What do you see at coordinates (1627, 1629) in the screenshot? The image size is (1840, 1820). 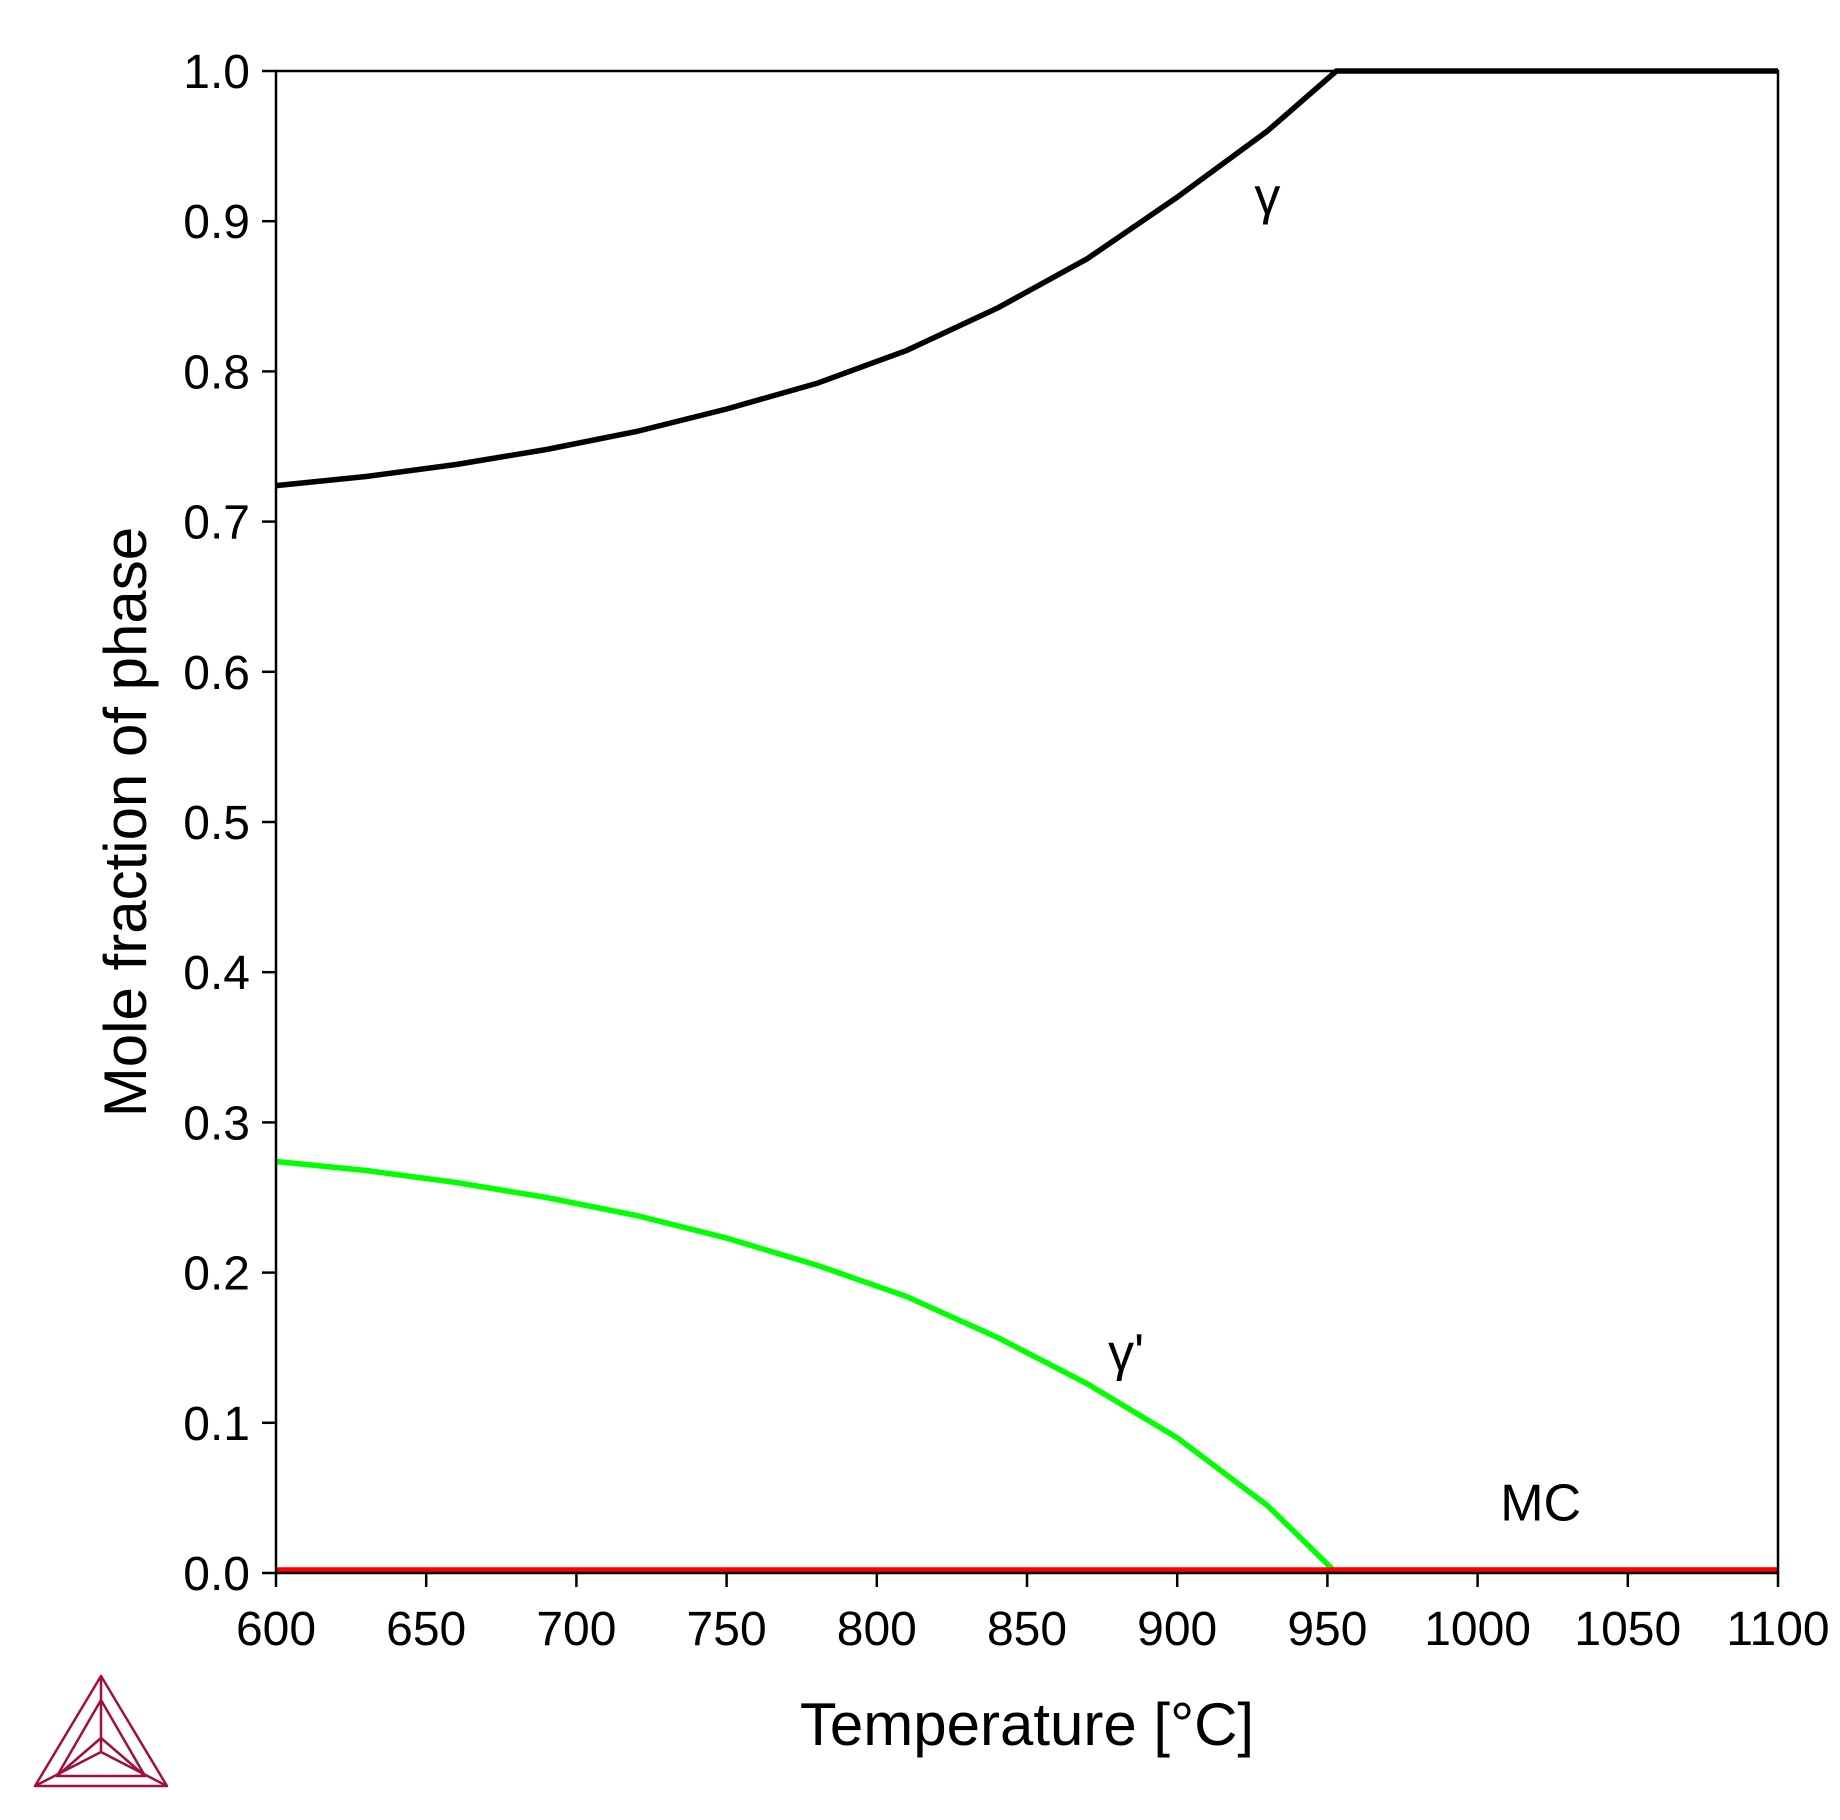 I see `x-tick-label: 1050` at bounding box center [1627, 1629].